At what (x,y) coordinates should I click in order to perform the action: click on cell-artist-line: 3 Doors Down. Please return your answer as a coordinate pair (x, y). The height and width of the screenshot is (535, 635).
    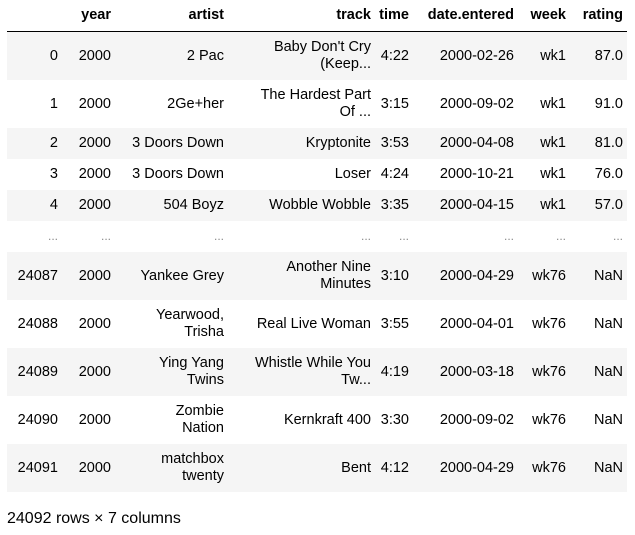
    Looking at the image, I should click on (178, 174).